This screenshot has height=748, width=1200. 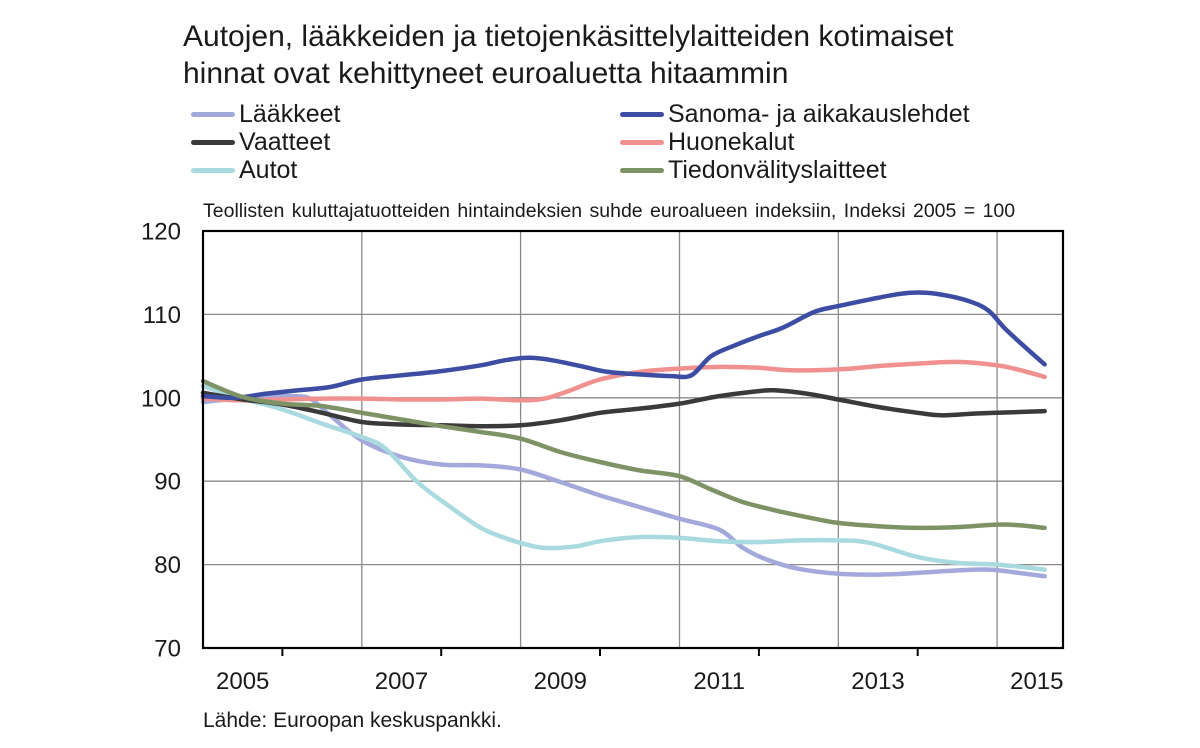 I want to click on legend-item: Autot, so click(x=265, y=170).